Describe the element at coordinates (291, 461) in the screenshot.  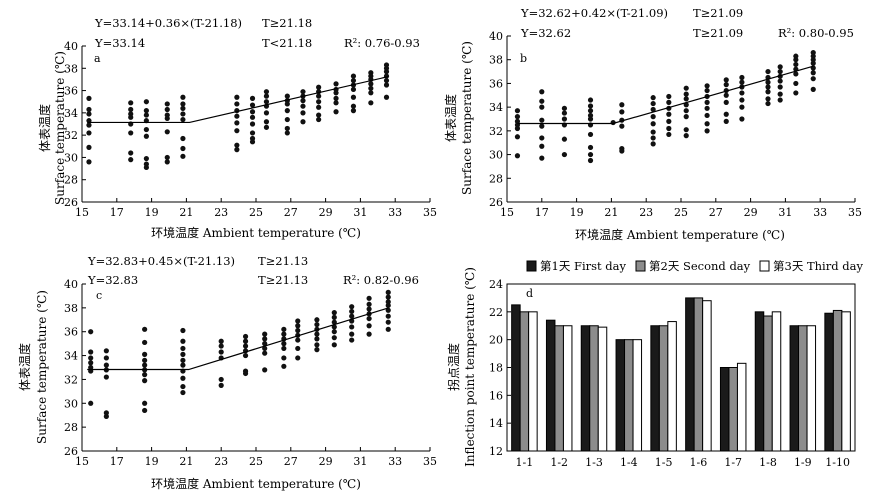
I see `panel-c-x-tick-label: 27` at that location.